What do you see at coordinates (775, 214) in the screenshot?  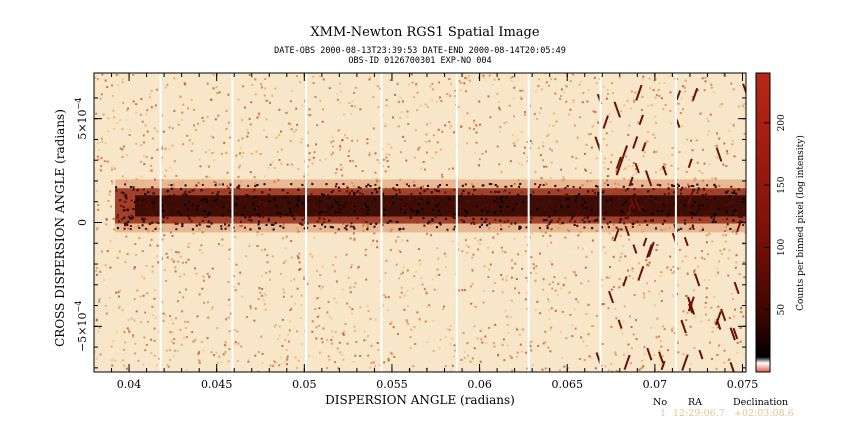 I see `colorbar-ticks: 50 100 150 200` at bounding box center [775, 214].